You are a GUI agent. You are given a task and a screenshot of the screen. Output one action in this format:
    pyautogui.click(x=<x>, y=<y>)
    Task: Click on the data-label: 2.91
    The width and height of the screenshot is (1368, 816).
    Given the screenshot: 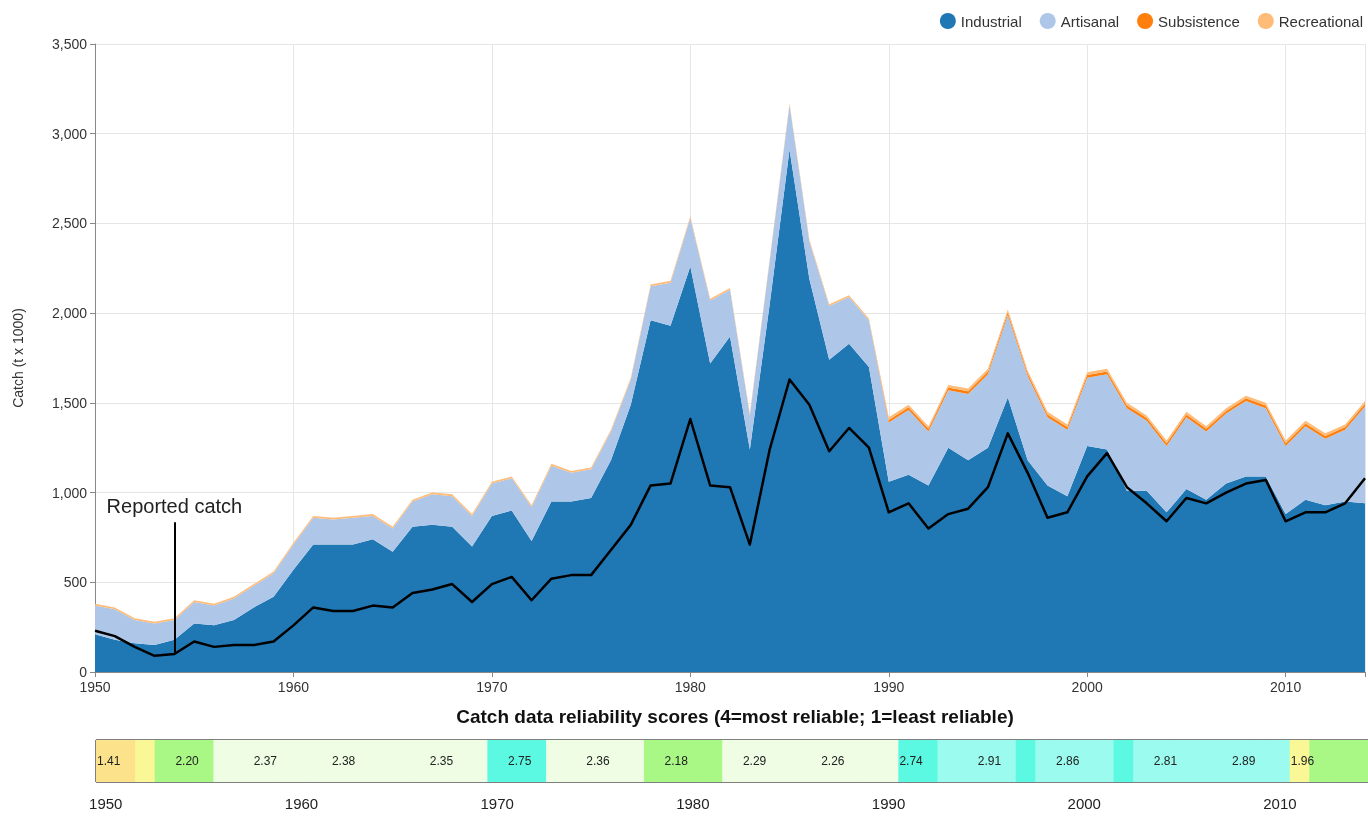 What is the action you would take?
    pyautogui.click(x=989, y=761)
    